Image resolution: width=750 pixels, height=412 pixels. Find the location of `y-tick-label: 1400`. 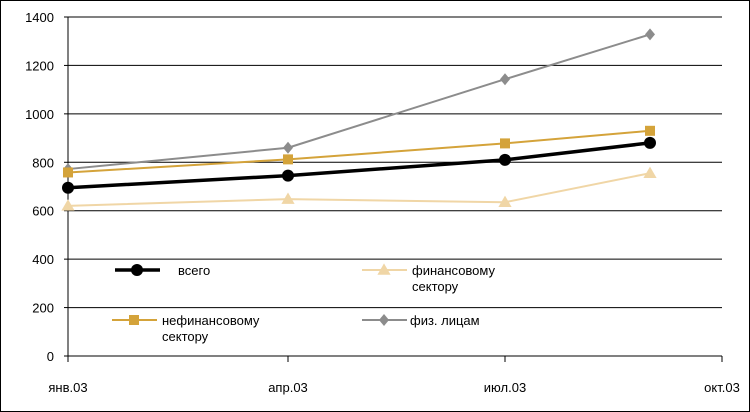

y-tick-label: 1400 is located at coordinates (39, 17).